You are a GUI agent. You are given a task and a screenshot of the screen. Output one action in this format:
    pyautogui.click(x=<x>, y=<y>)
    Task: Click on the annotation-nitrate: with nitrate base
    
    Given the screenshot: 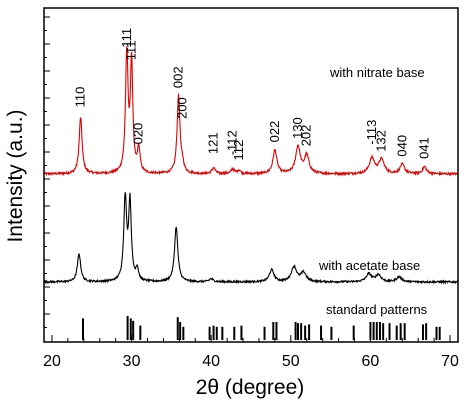 What is the action you would take?
    pyautogui.click(x=377, y=72)
    